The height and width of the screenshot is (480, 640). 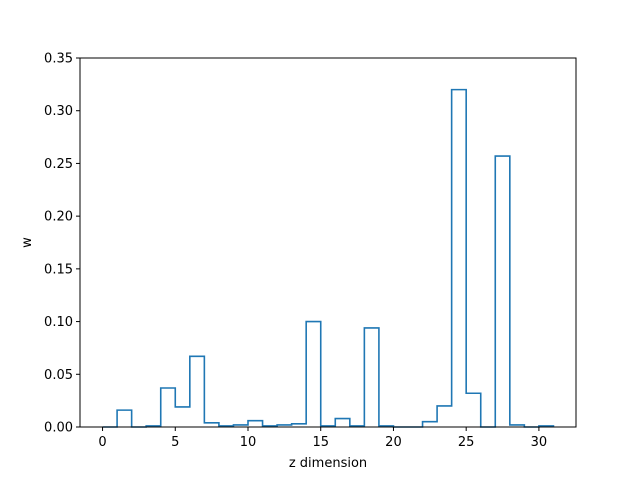 What do you see at coordinates (27, 242) in the screenshot?
I see `y-axis-label: w` at bounding box center [27, 242].